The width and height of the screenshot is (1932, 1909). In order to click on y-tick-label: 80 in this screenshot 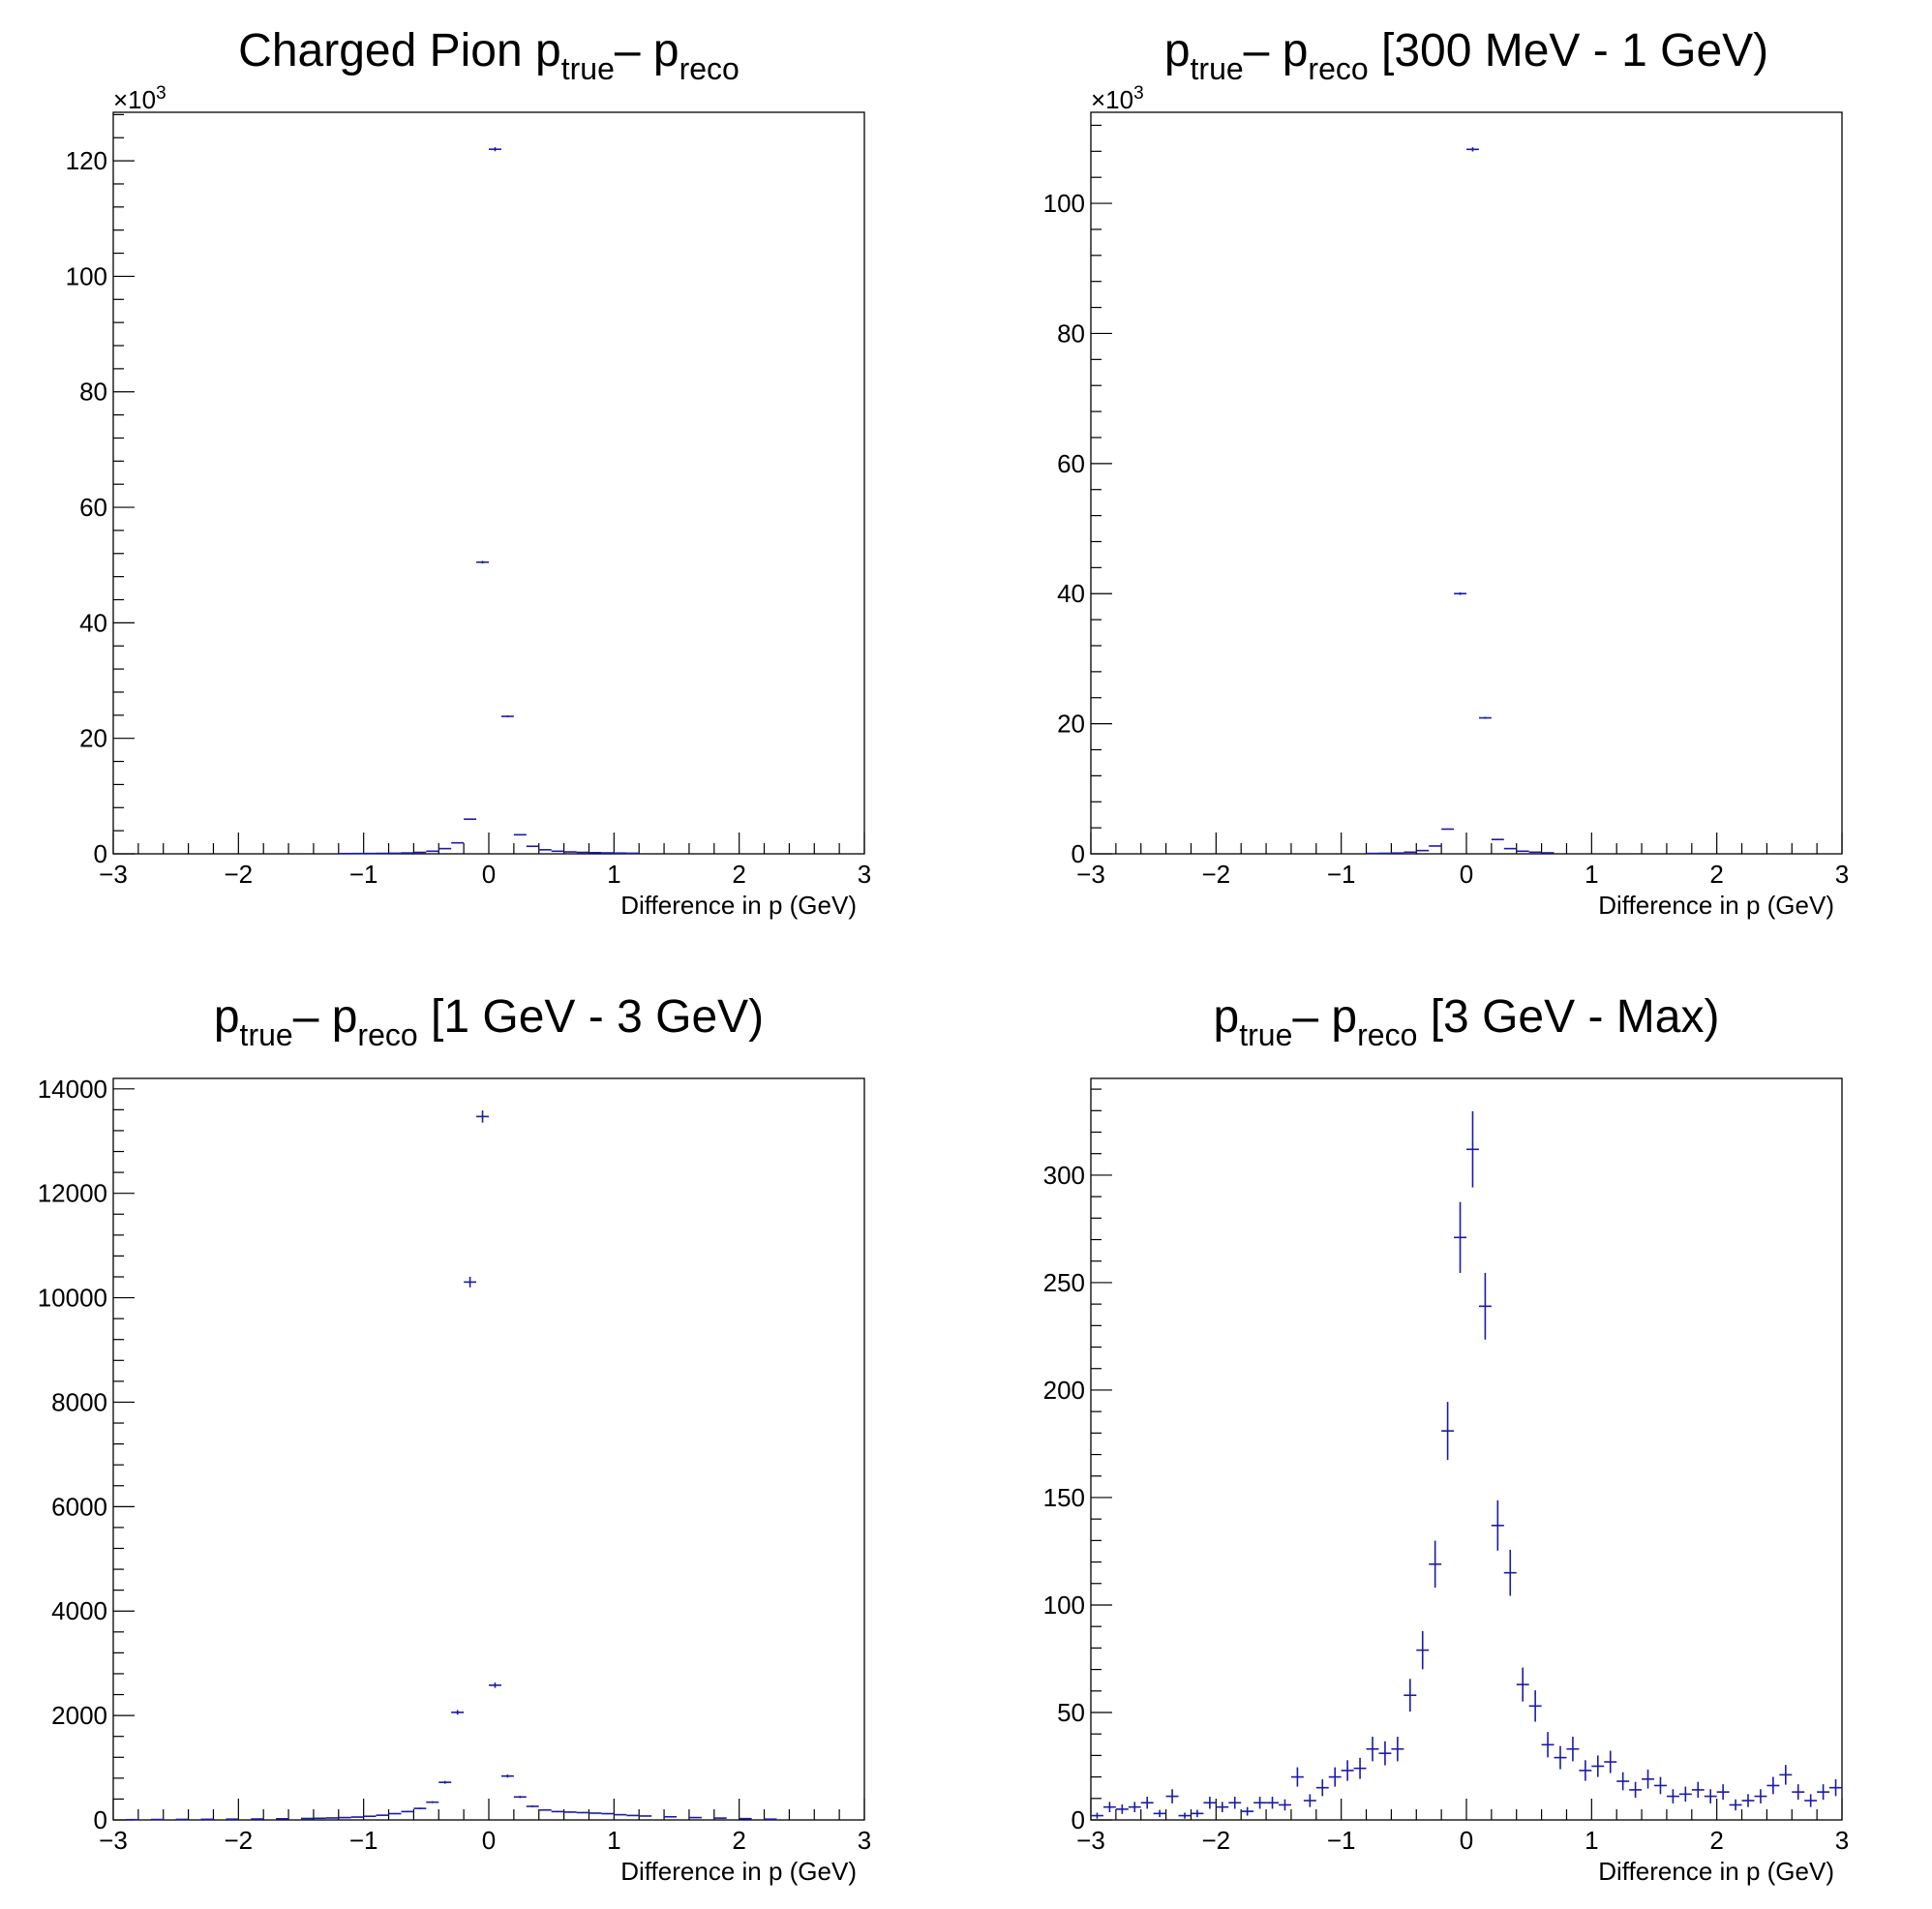, I will do `click(1071, 333)`.